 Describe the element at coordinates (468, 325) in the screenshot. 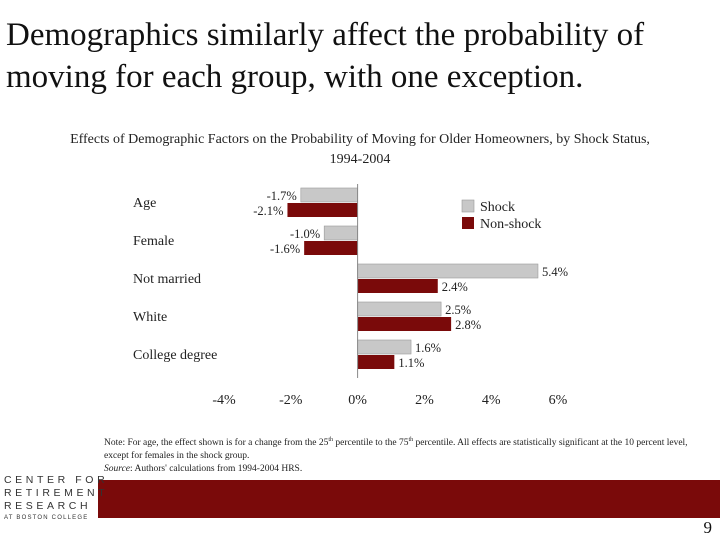

I see `data-label-non-shock-3: 2.8%` at that location.